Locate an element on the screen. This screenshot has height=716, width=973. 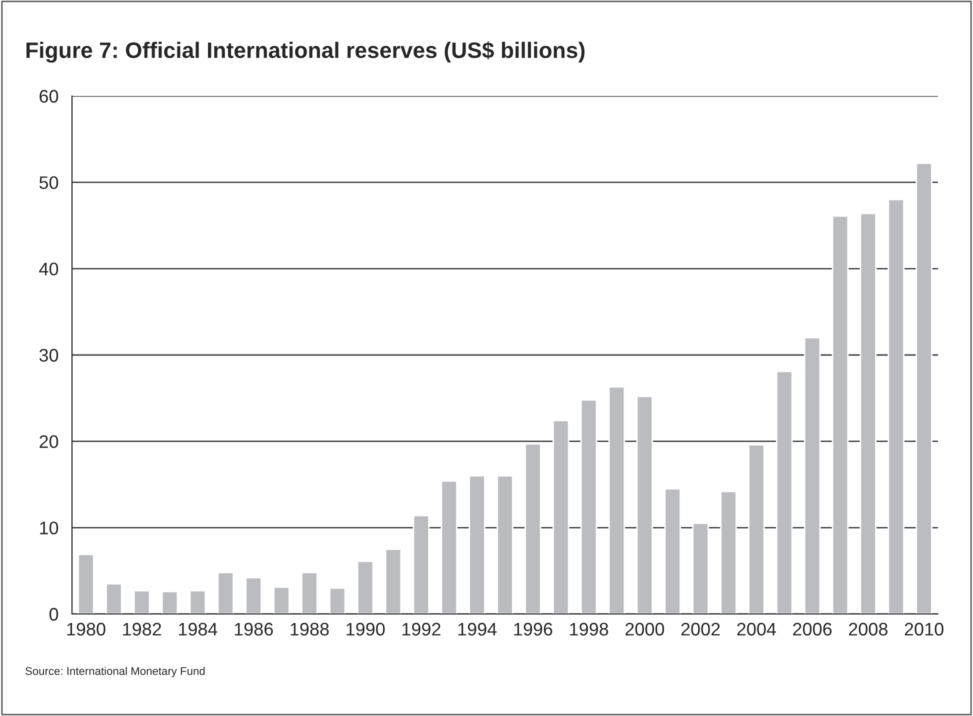
y-tick-label: 20 is located at coordinates (49, 441).